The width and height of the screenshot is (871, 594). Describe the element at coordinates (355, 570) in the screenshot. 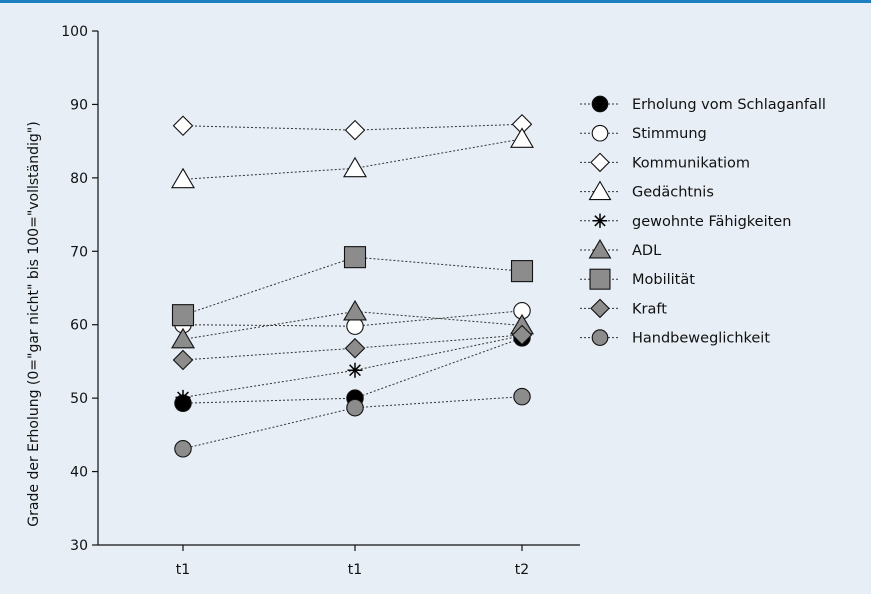

I see `x-tick-label-1: t1` at that location.